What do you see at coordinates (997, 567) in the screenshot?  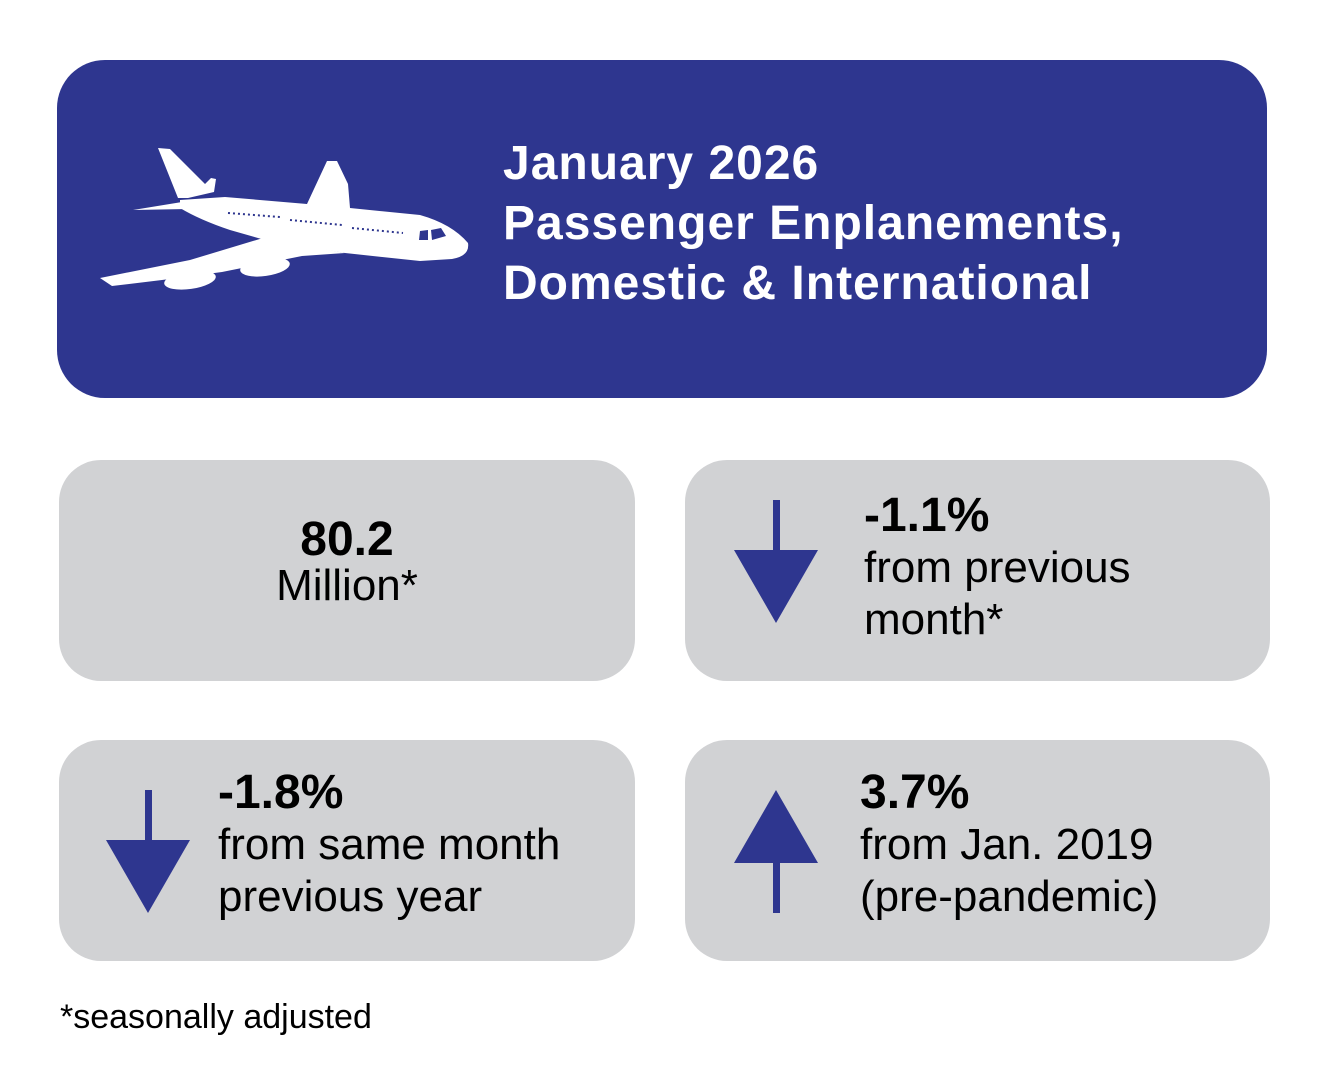 I see `stat-label: from previous` at bounding box center [997, 567].